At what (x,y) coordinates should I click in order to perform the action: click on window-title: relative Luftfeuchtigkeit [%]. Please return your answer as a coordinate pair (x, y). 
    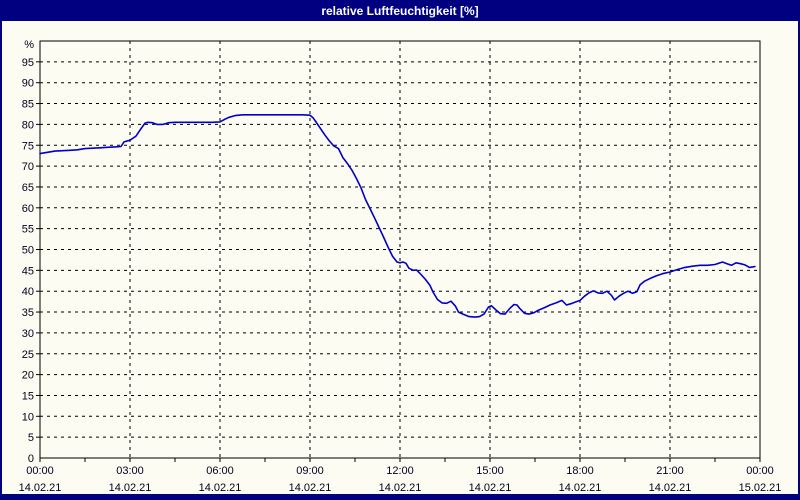
    Looking at the image, I should click on (400, 10).